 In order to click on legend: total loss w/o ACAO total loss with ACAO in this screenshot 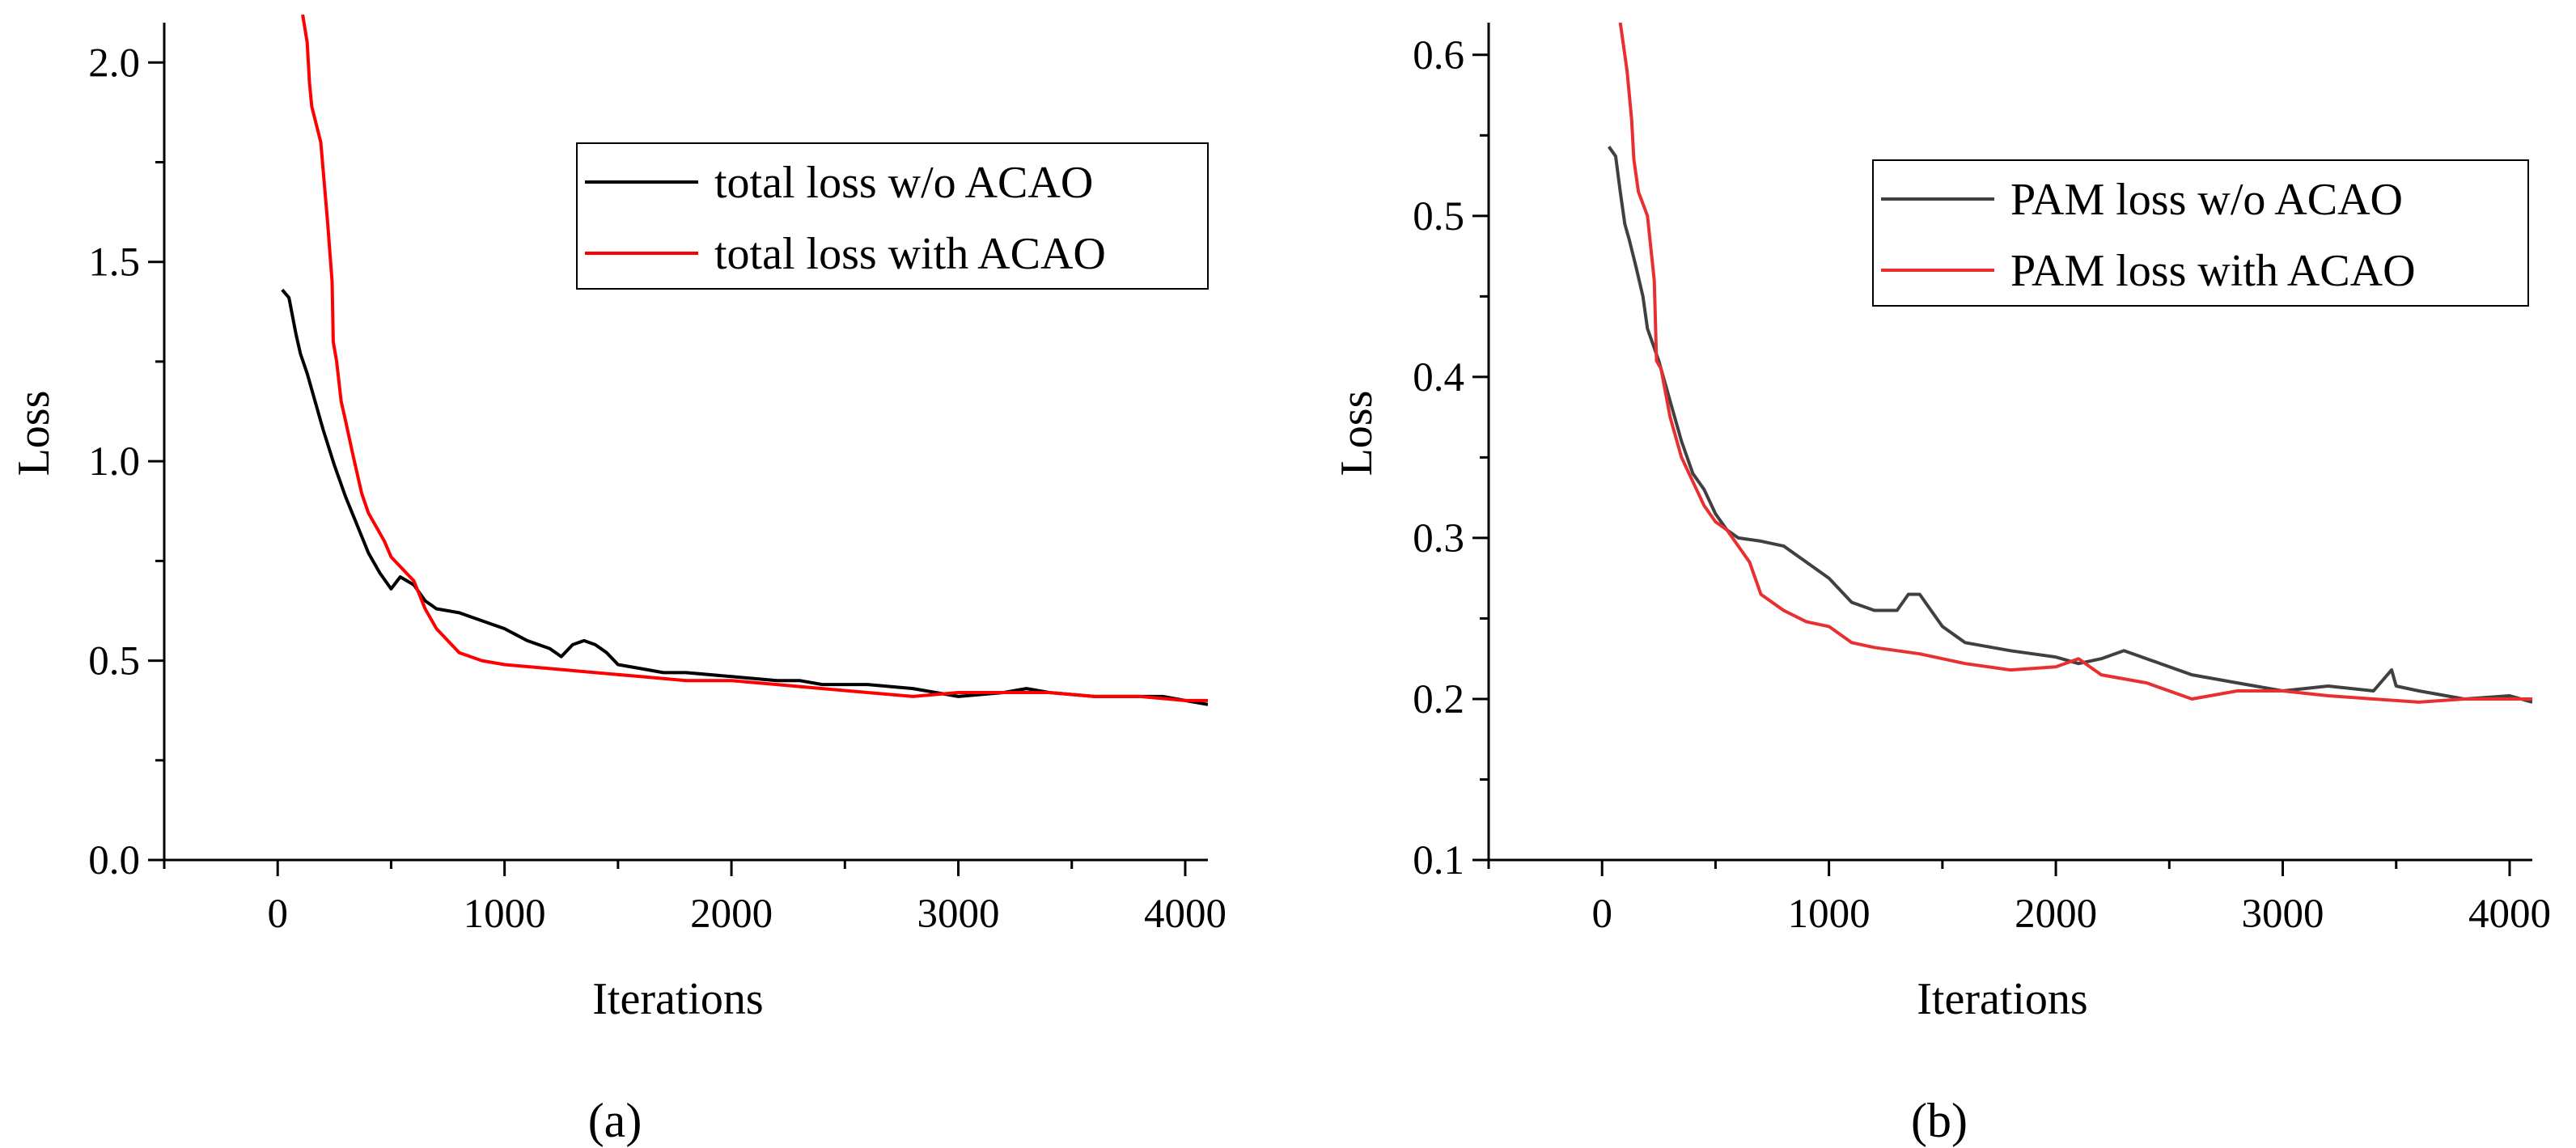, I will do `click(892, 216)`.